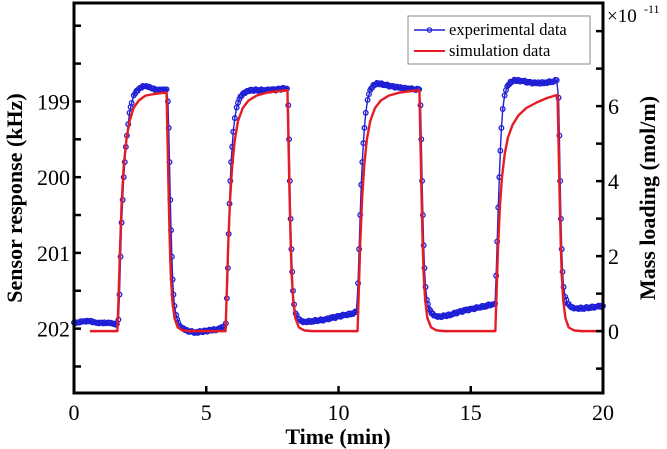 The height and width of the screenshot is (449, 667). I want to click on legend: experimental data simulation data, so click(499, 40).